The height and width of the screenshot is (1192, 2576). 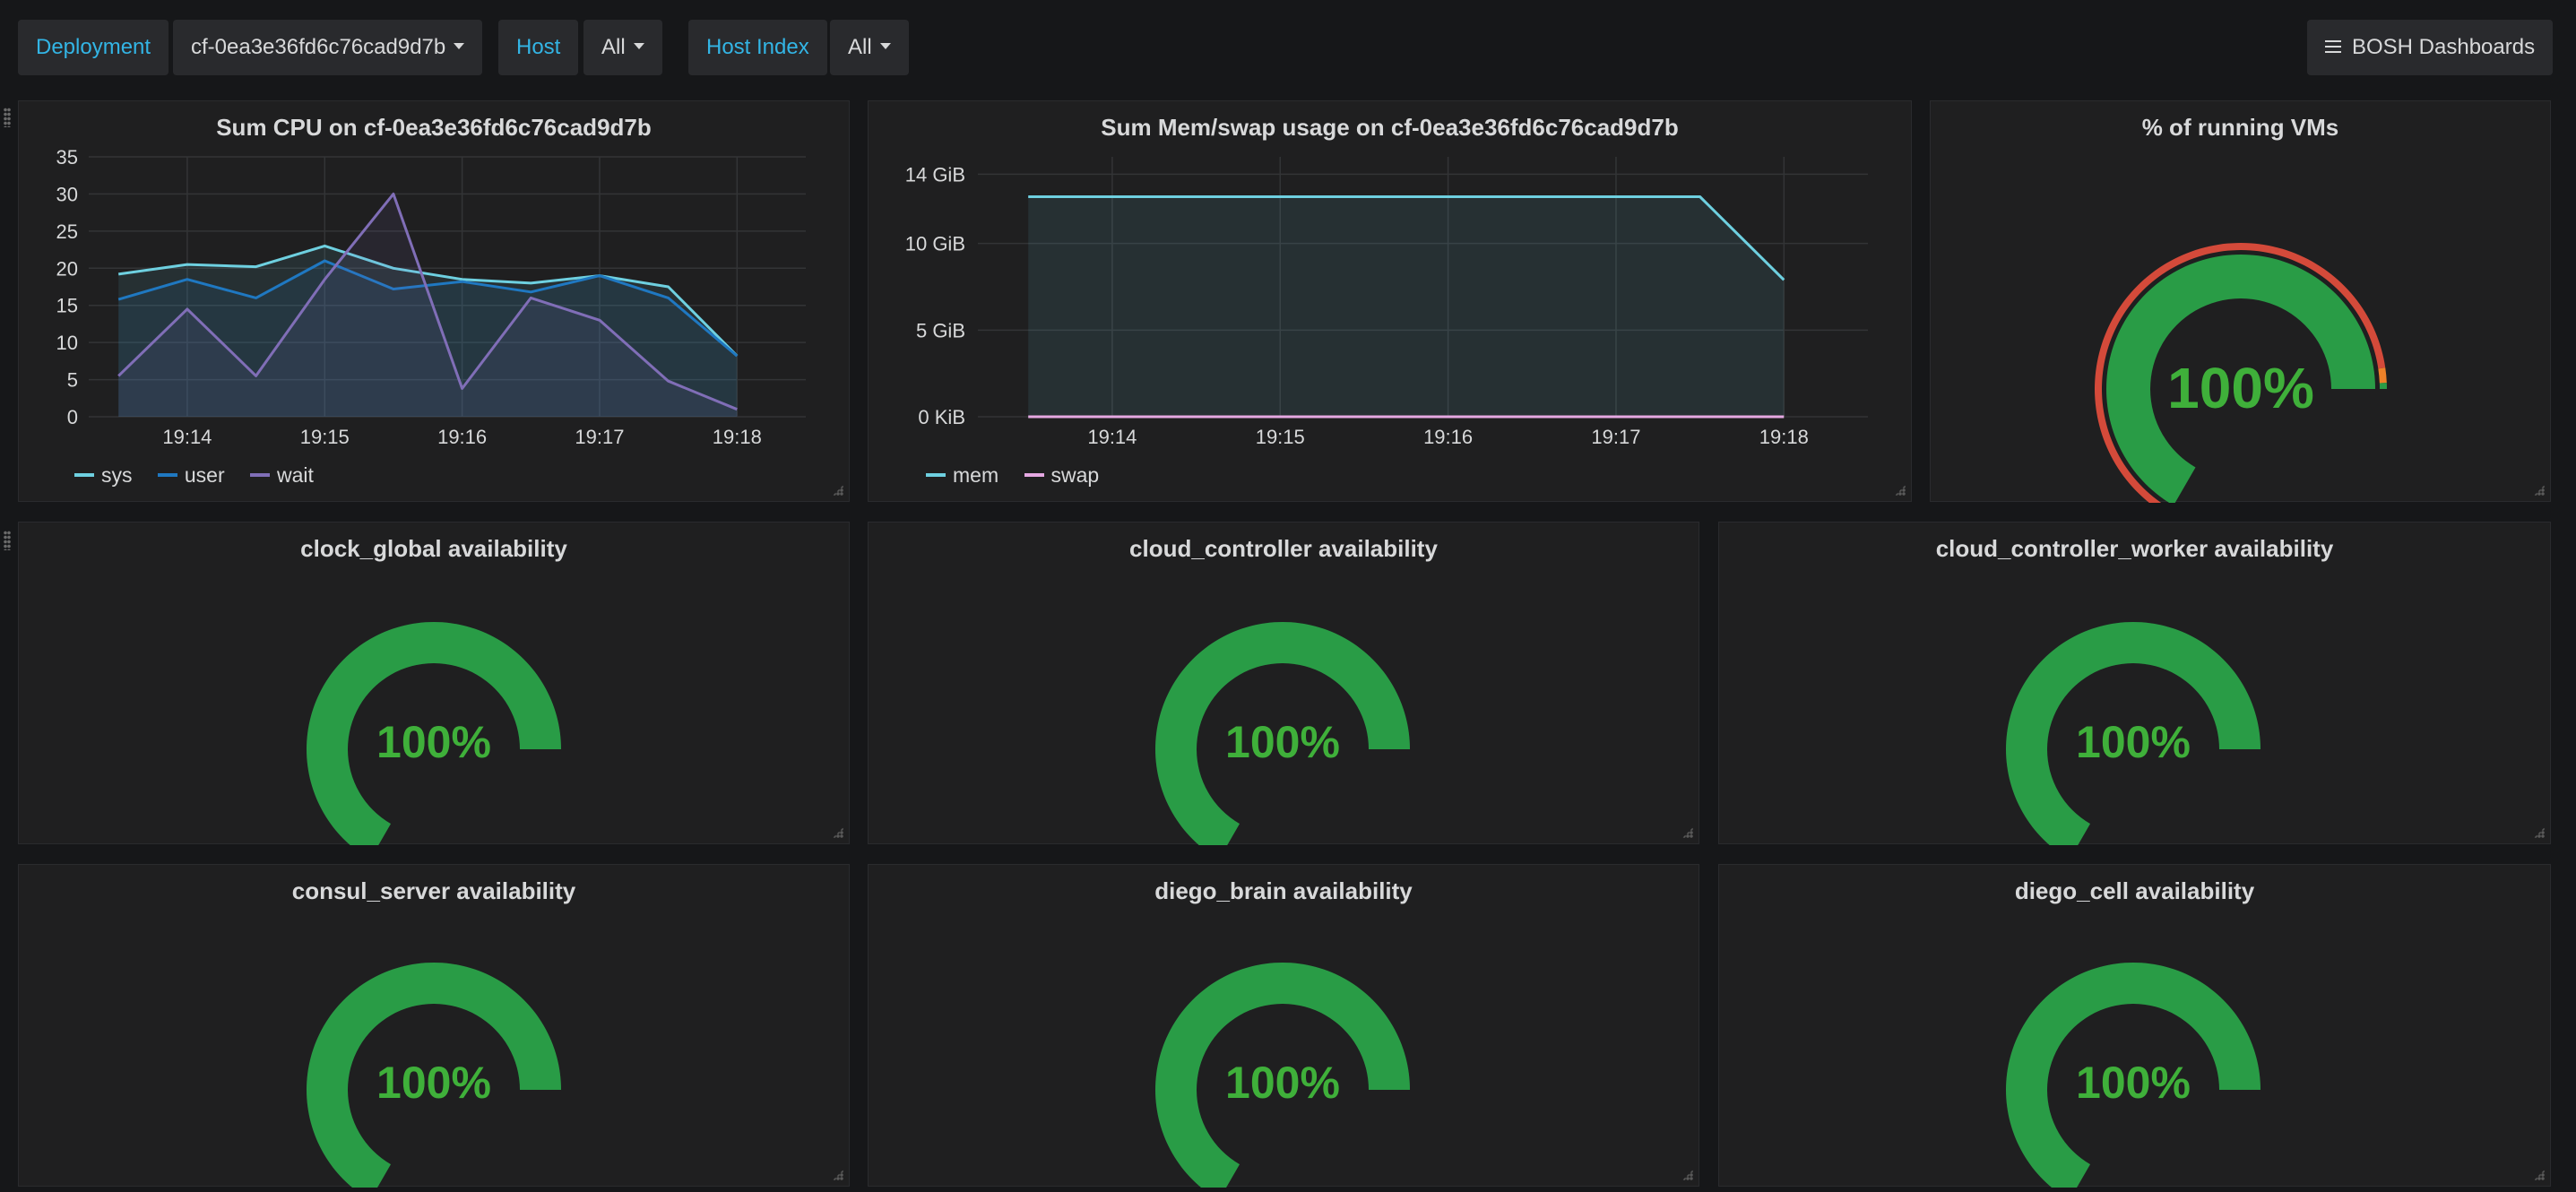 I want to click on y-tick-label: 30, so click(x=67, y=194).